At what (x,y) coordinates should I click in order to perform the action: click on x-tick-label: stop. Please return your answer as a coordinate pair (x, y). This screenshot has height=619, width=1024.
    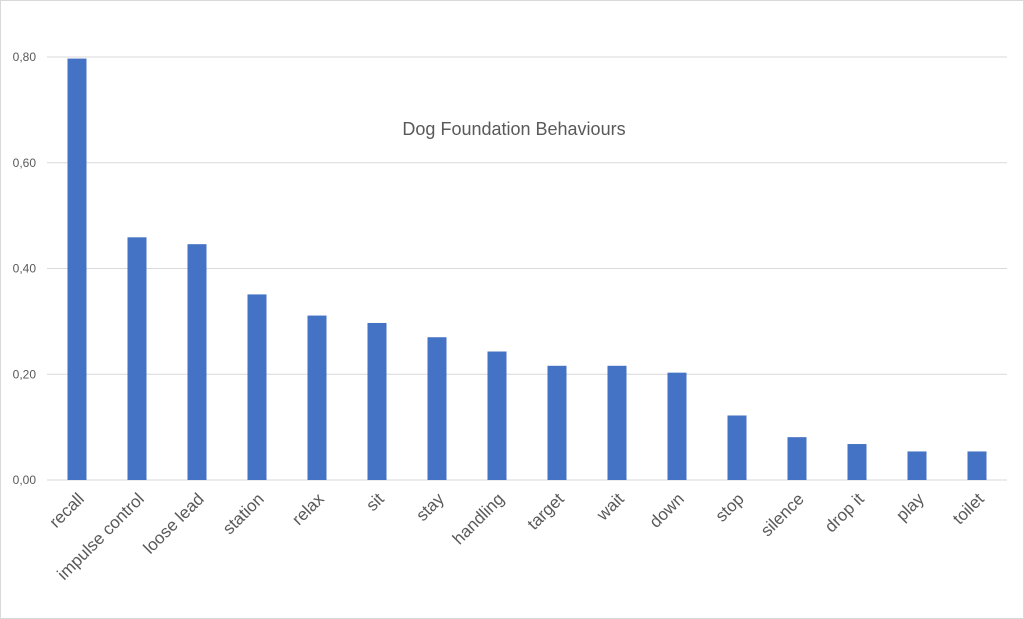
    Looking at the image, I should click on (730, 507).